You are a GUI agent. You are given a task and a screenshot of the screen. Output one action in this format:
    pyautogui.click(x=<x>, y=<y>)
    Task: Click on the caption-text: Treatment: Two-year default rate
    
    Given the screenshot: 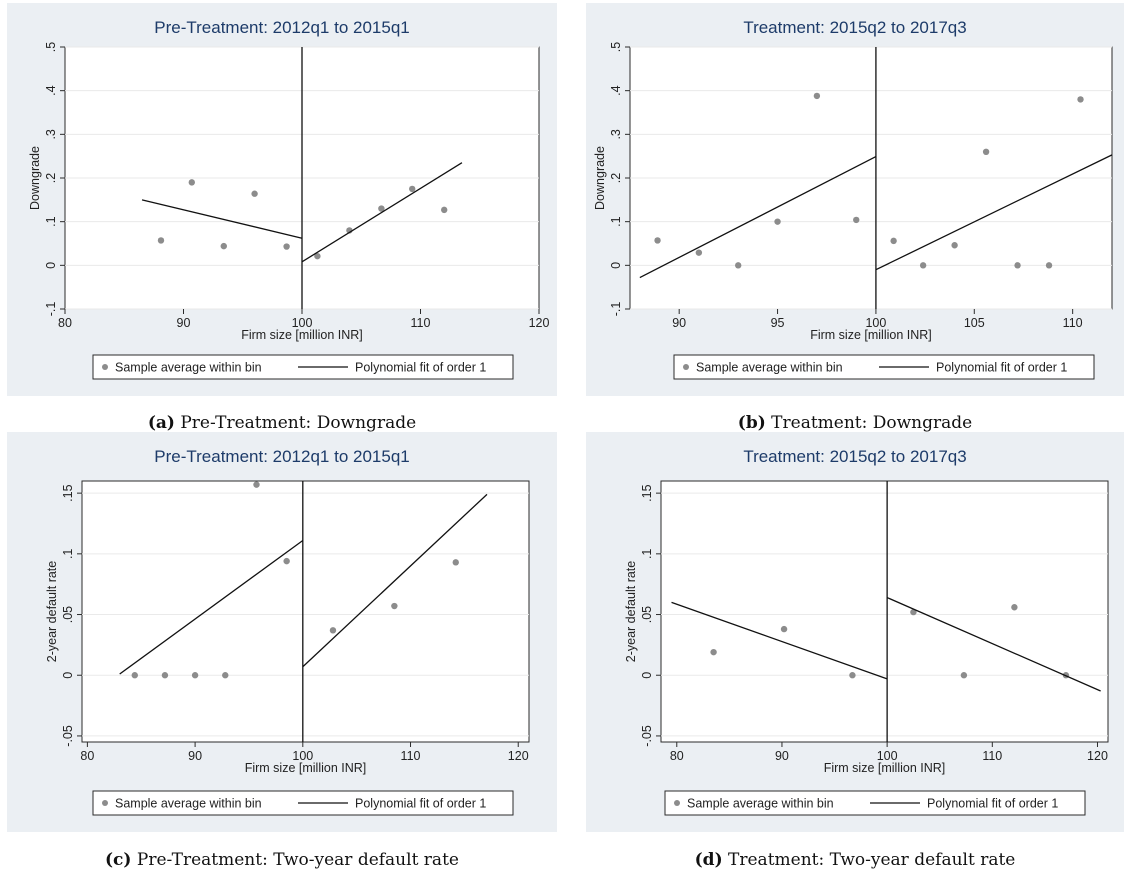 What is the action you would take?
    pyautogui.click(x=872, y=860)
    